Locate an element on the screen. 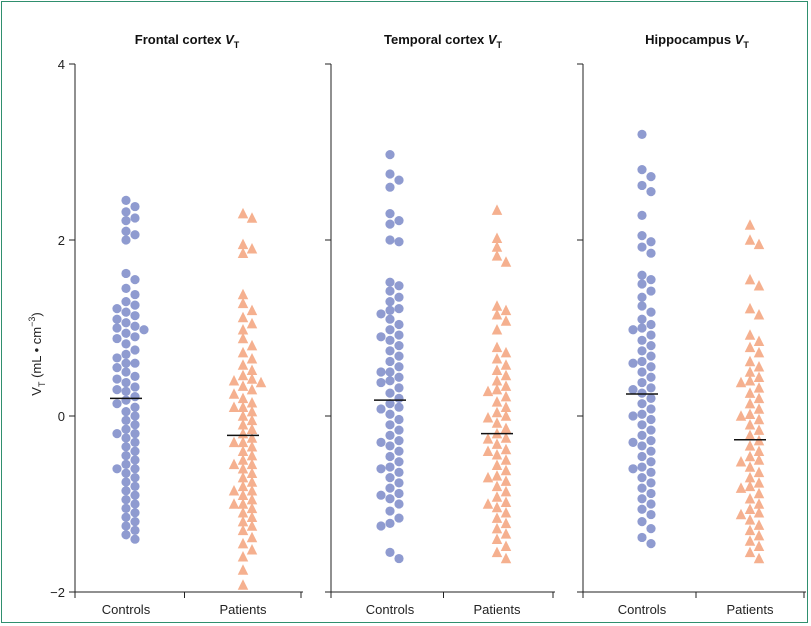 The height and width of the screenshot is (626, 811). y-axis-label: VT (mL • cm−3) is located at coordinates (37, 353).